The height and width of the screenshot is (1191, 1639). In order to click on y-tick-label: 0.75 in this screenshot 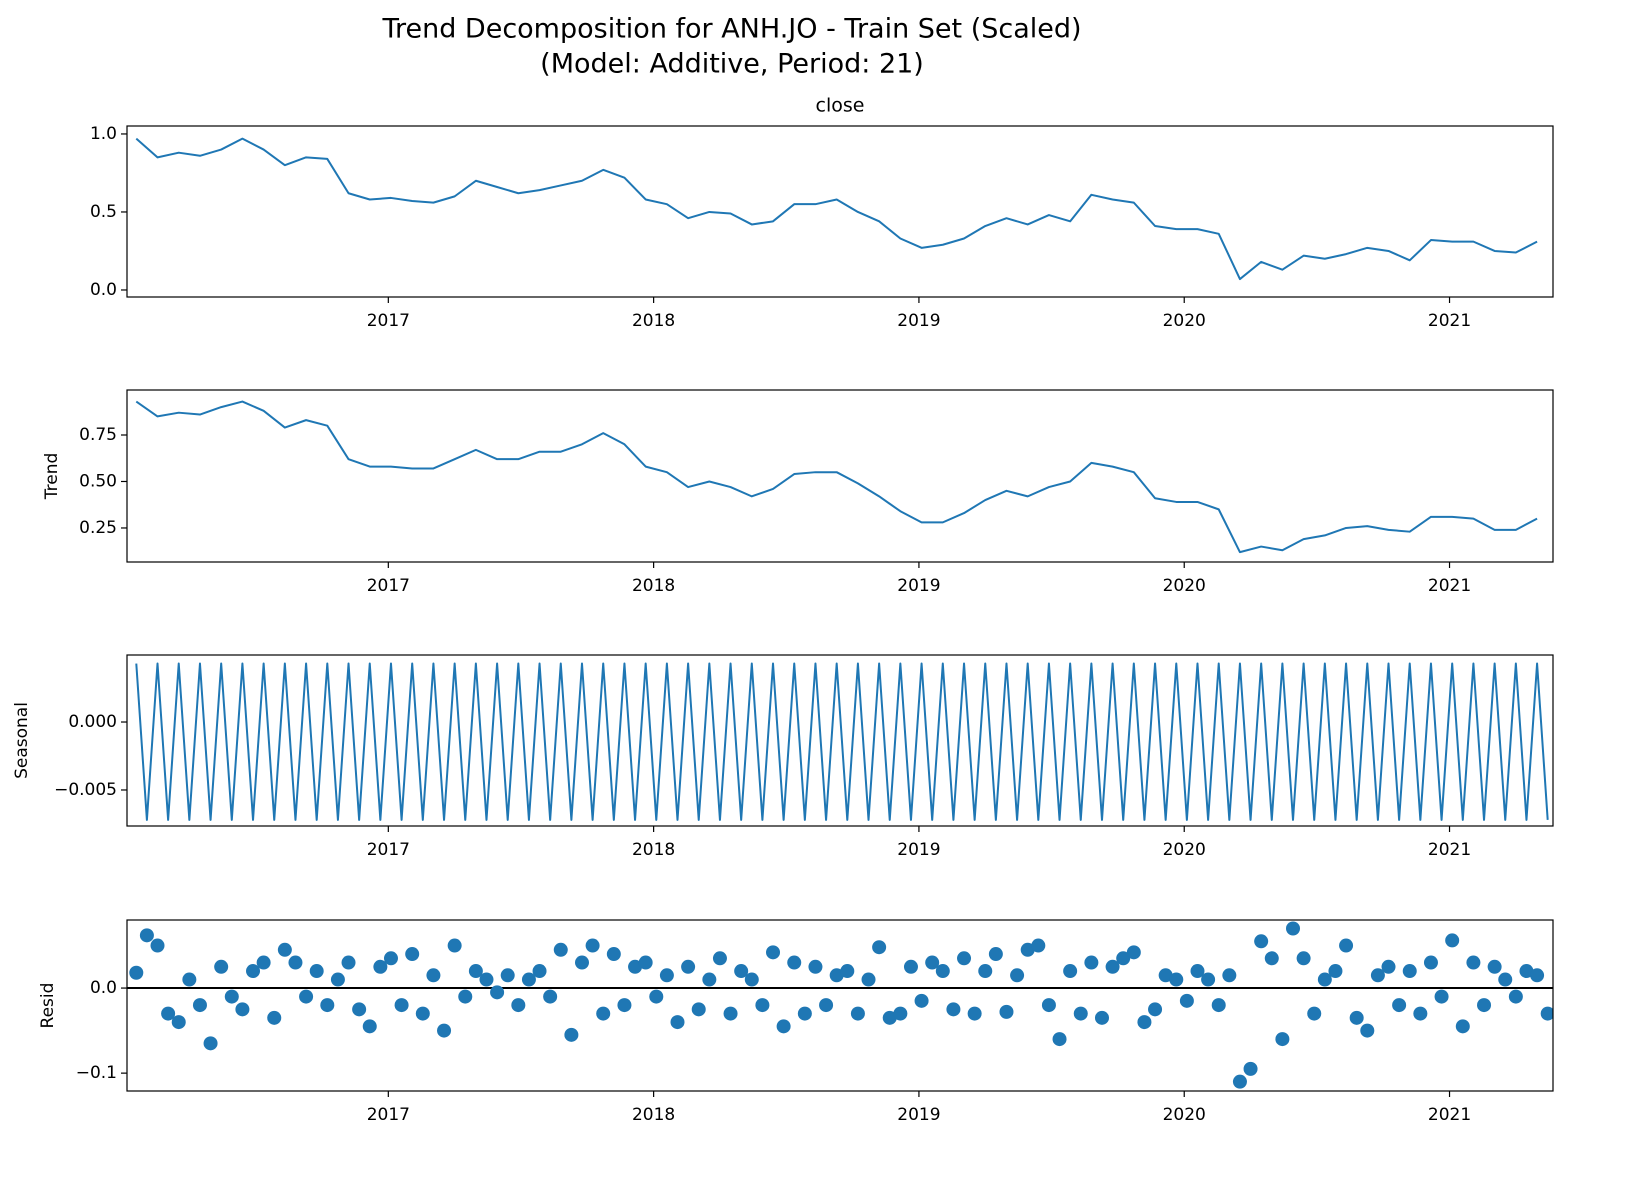, I will do `click(98, 435)`.